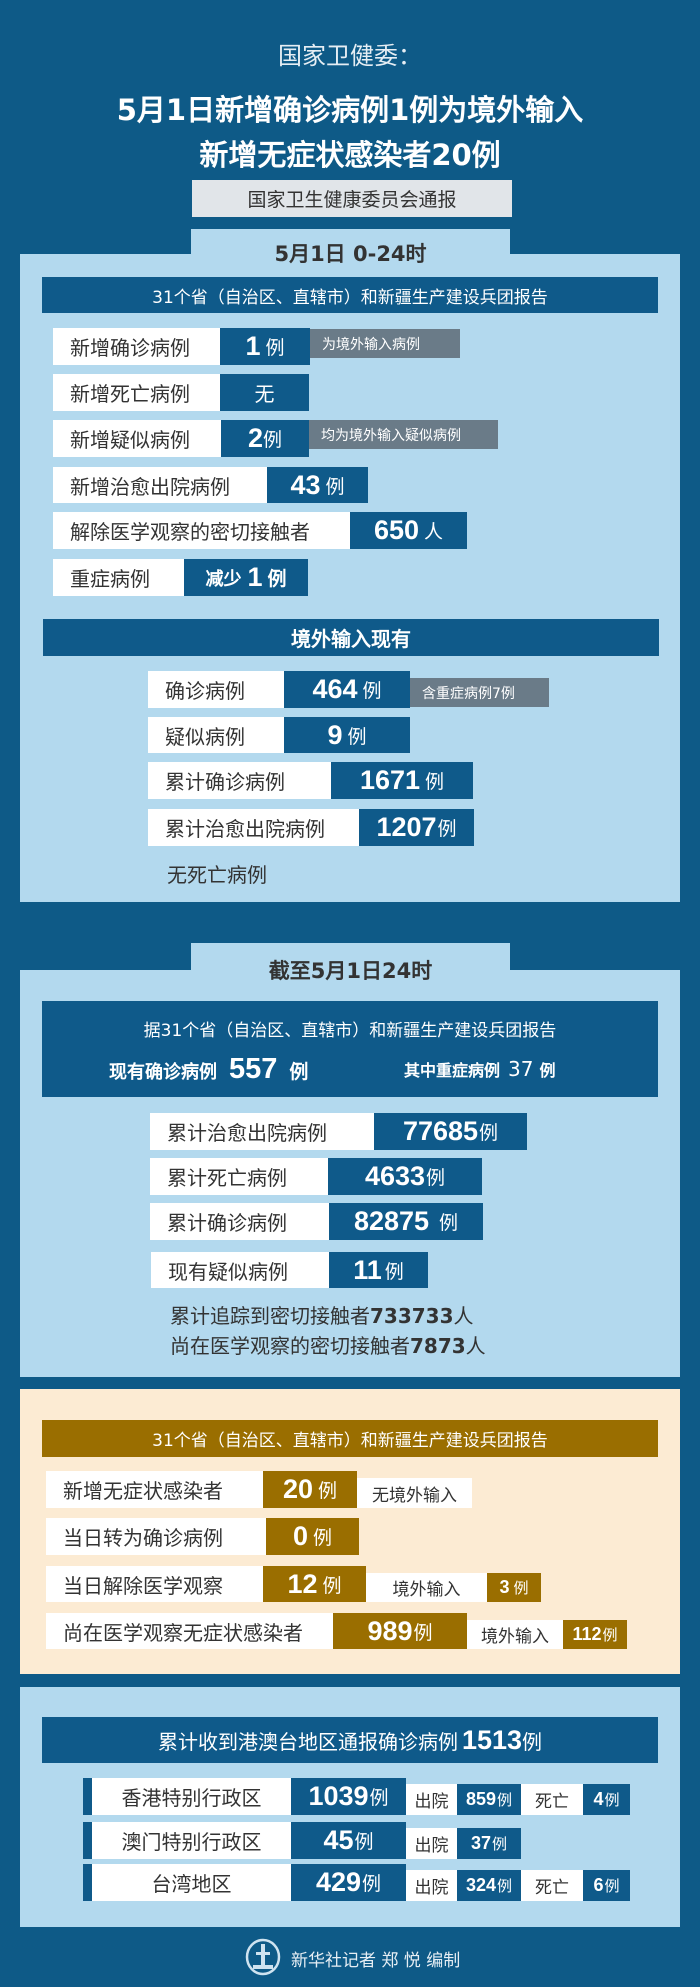 This screenshot has width=700, height=1987. Describe the element at coordinates (406, 827) in the screenshot. I see `value: 1207` at that location.